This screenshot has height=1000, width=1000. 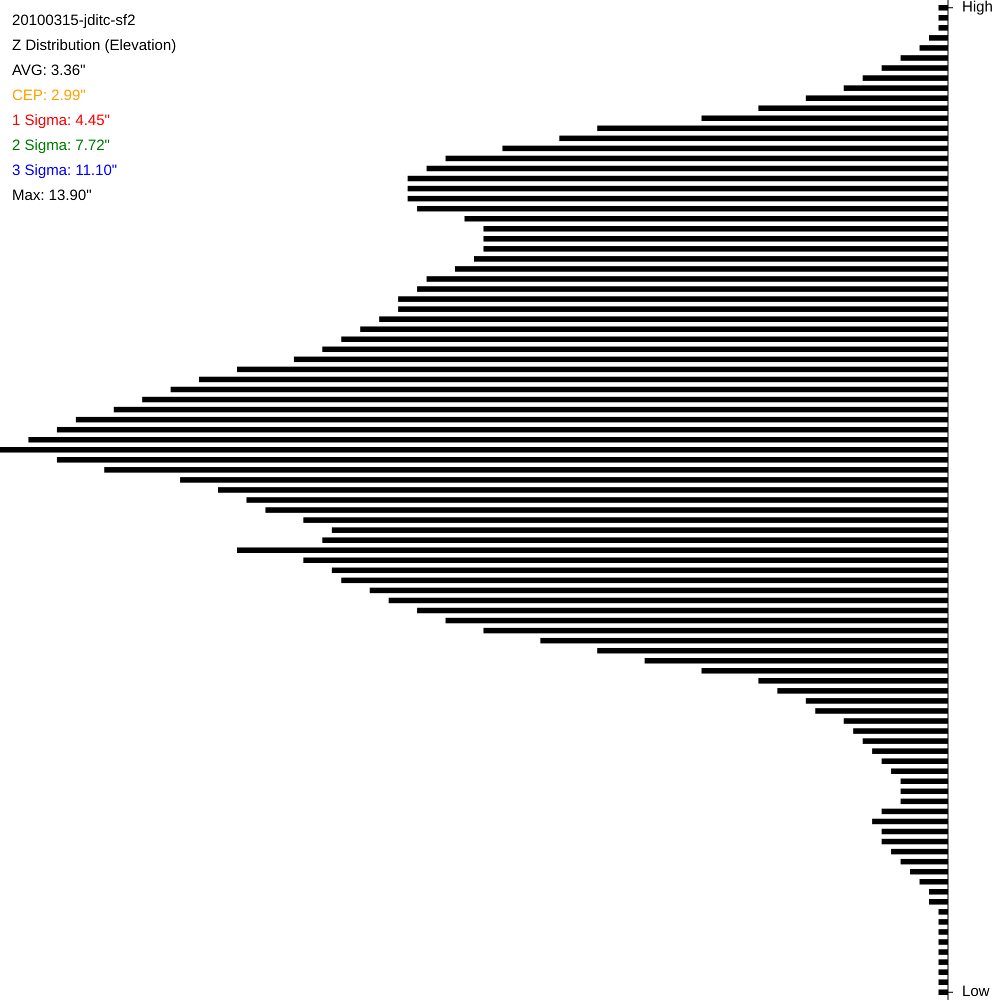 I want to click on annotation: 1 Sigma: 4.45", so click(x=61, y=120).